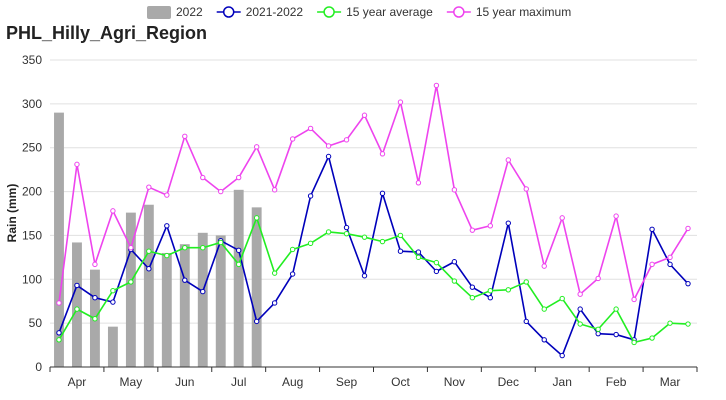 This screenshot has width=726, height=400. What do you see at coordinates (275, 12) in the screenshot?
I see `legend-label-2021-2022: 2021-2022` at bounding box center [275, 12].